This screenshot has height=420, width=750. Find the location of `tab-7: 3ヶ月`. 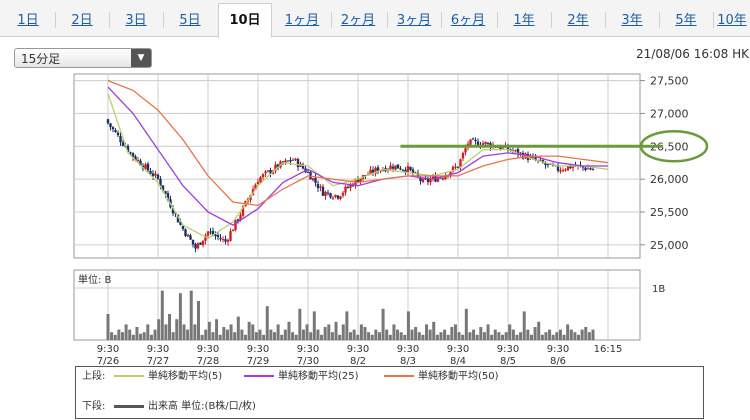

tab-7: 3ヶ月 is located at coordinates (414, 20).